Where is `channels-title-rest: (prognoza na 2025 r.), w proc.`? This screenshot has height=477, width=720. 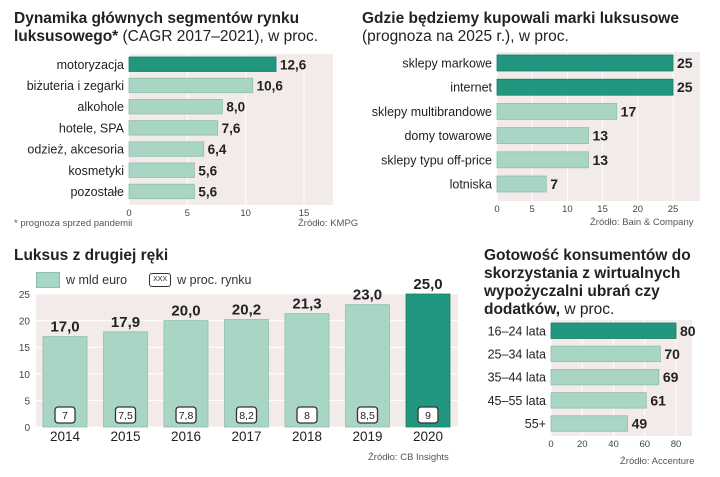 channels-title-rest: (prognoza na 2025 r.), w proc. is located at coordinates (465, 36).